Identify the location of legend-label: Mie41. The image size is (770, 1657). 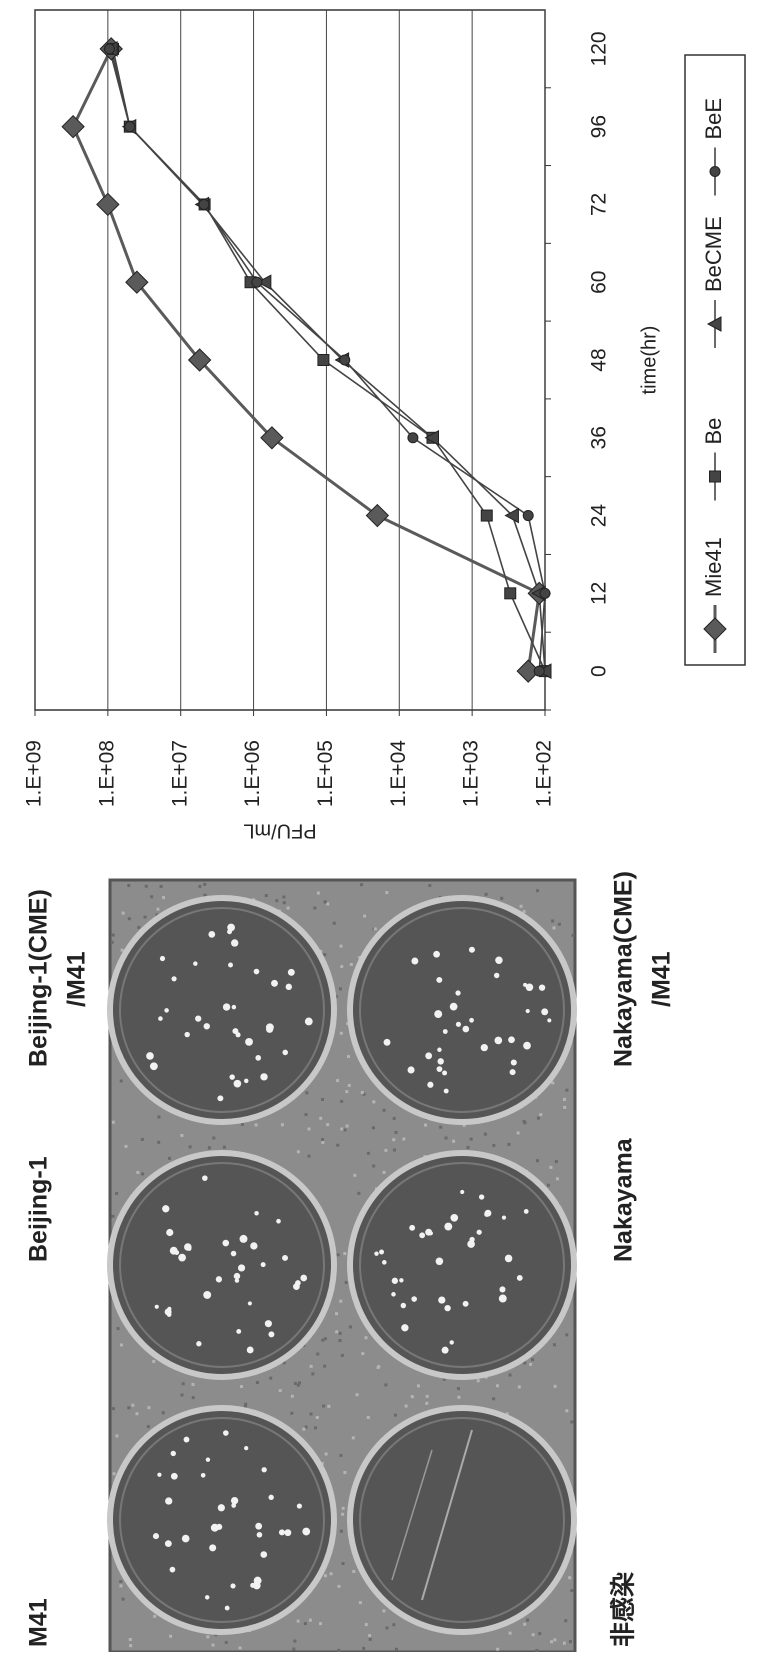
(713, 567).